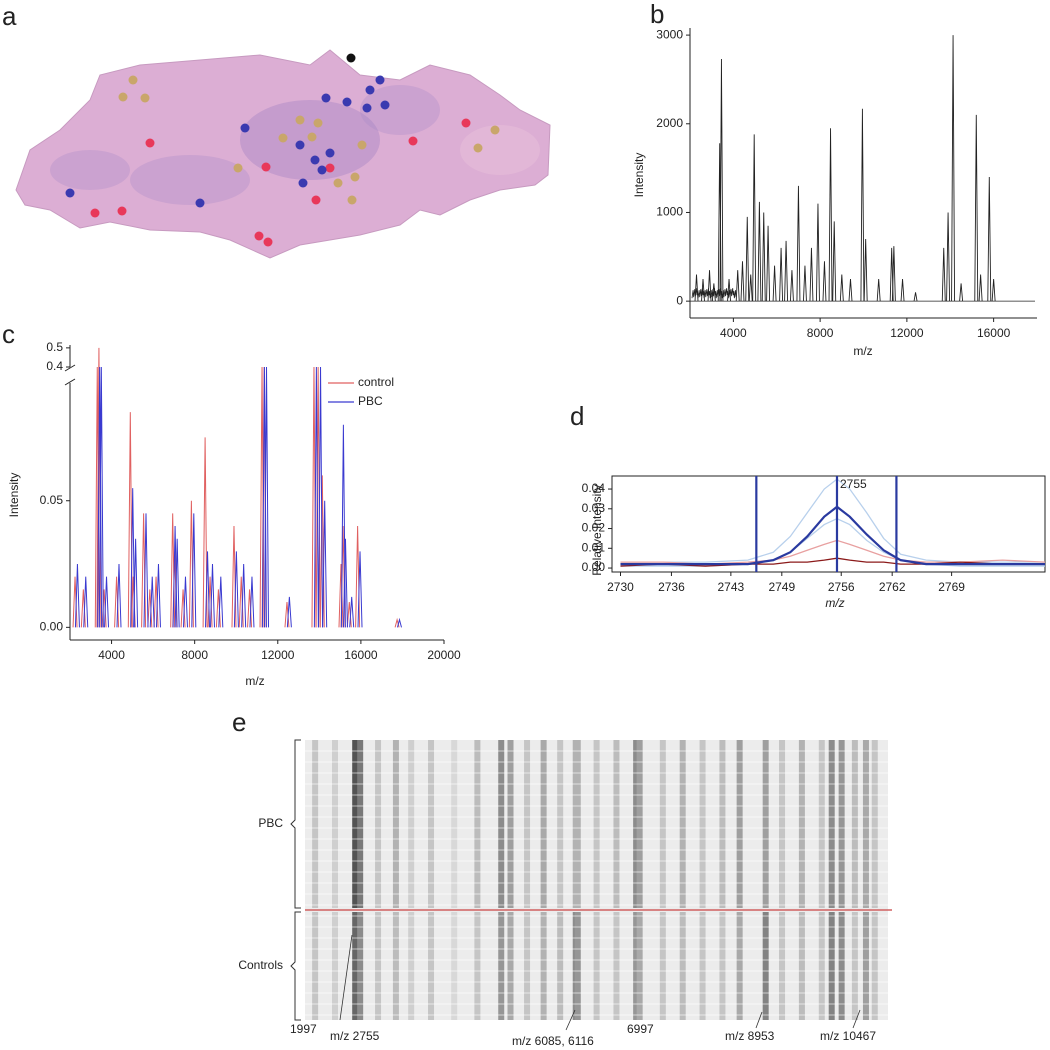 The height and width of the screenshot is (1050, 1050). What do you see at coordinates (239, 722) in the screenshot?
I see `panel-label: e` at bounding box center [239, 722].